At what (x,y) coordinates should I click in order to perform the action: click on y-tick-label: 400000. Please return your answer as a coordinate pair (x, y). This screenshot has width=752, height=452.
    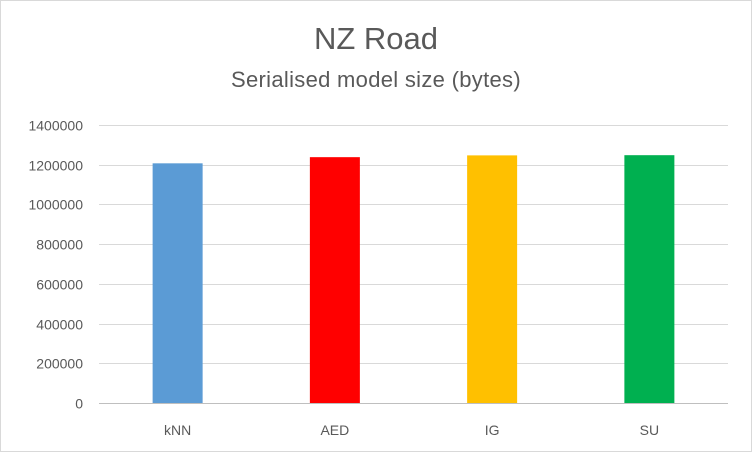
    Looking at the image, I should click on (59, 325).